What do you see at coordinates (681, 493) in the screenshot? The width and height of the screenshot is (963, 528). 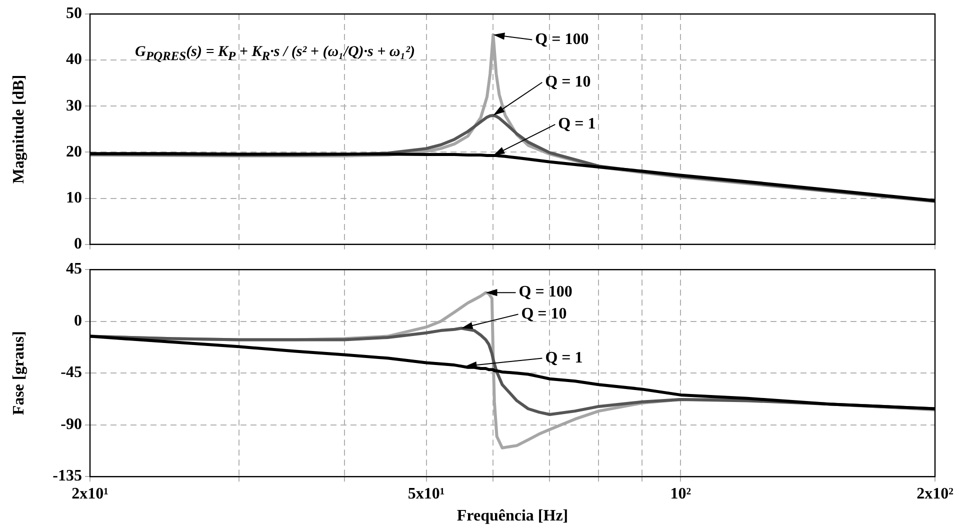 I see `x-tick-label: 10²` at bounding box center [681, 493].